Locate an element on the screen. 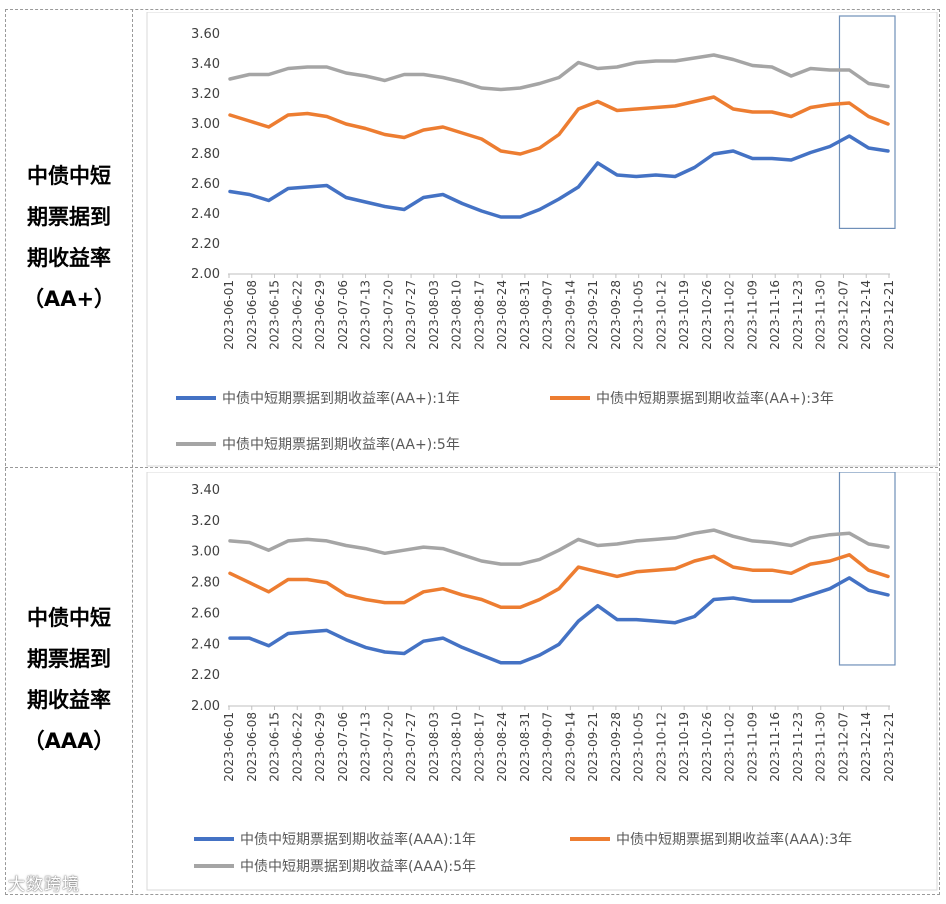 This screenshot has height=904, width=946. legend-label: 中债中短期票据到期收益率(AAA):5年 is located at coordinates (358, 866).